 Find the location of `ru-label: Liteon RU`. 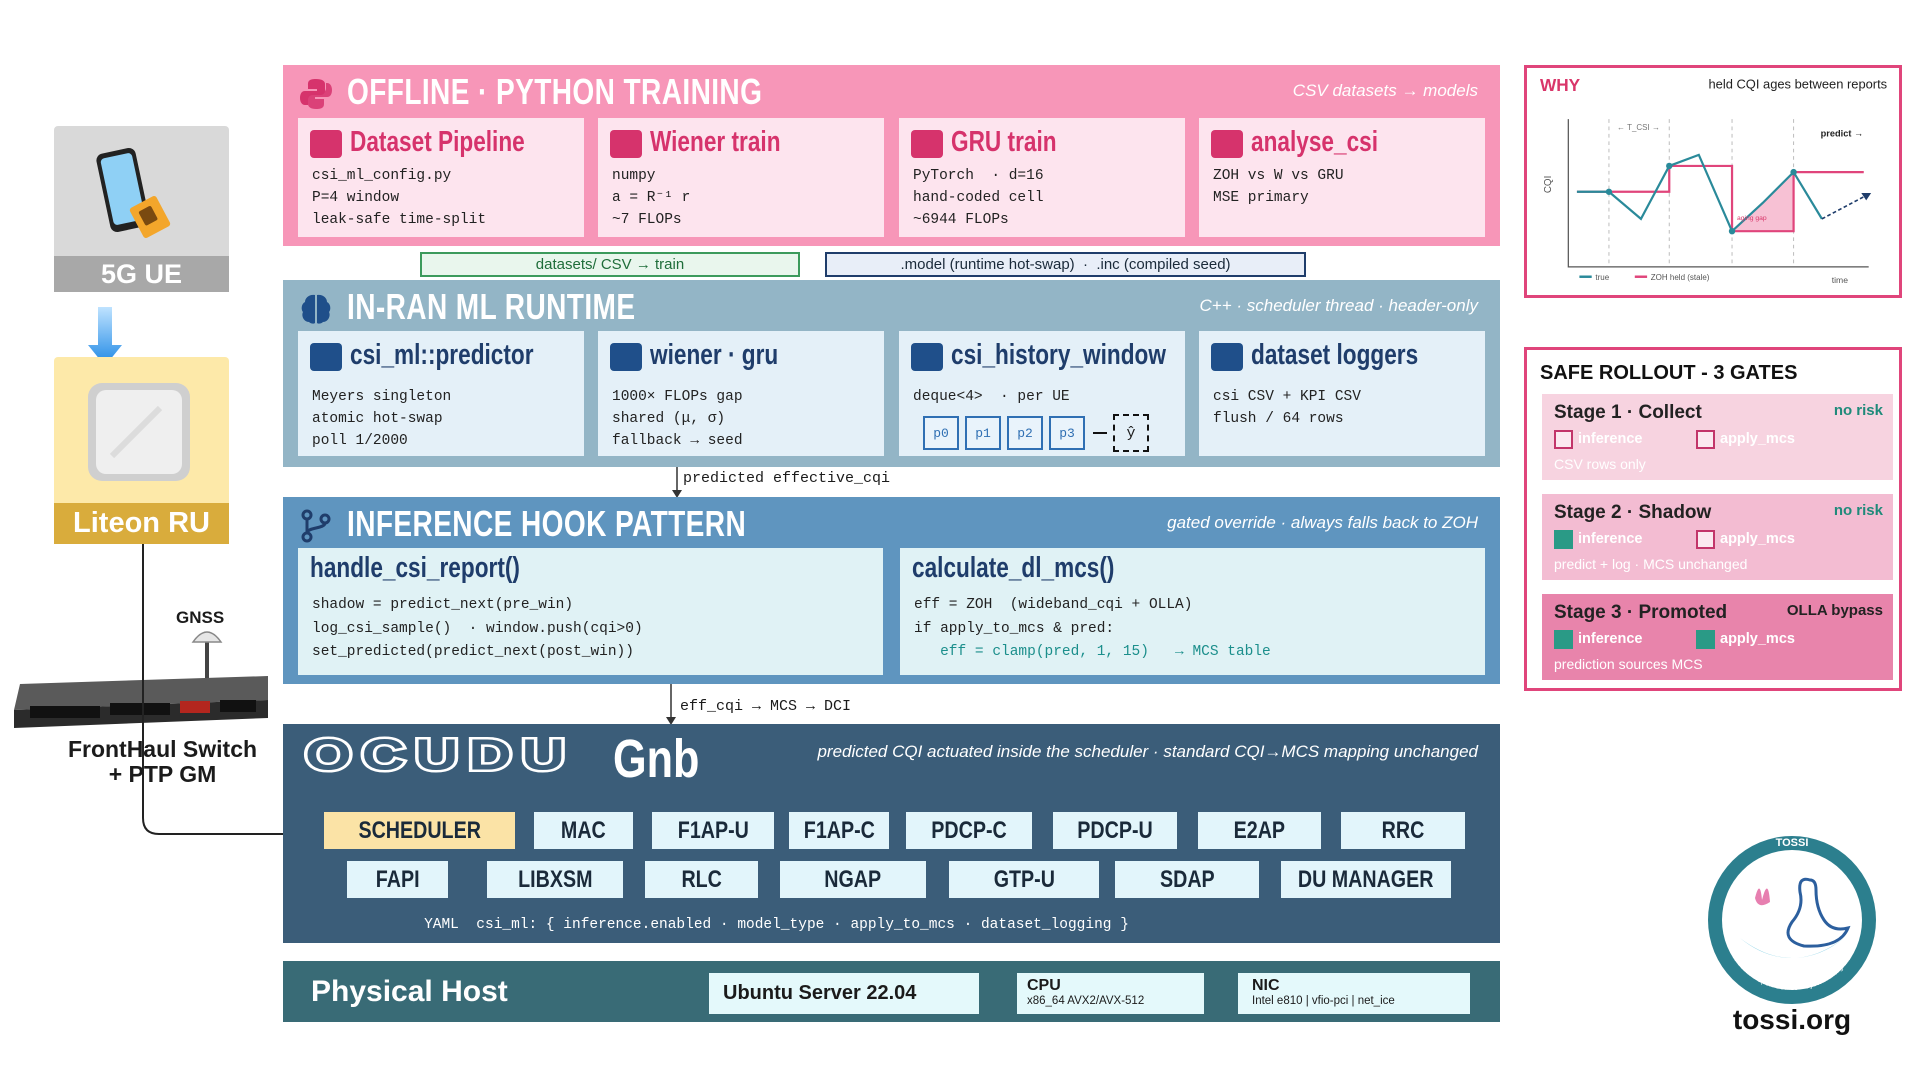

ru-label: Liteon RU is located at coordinates (141, 523).